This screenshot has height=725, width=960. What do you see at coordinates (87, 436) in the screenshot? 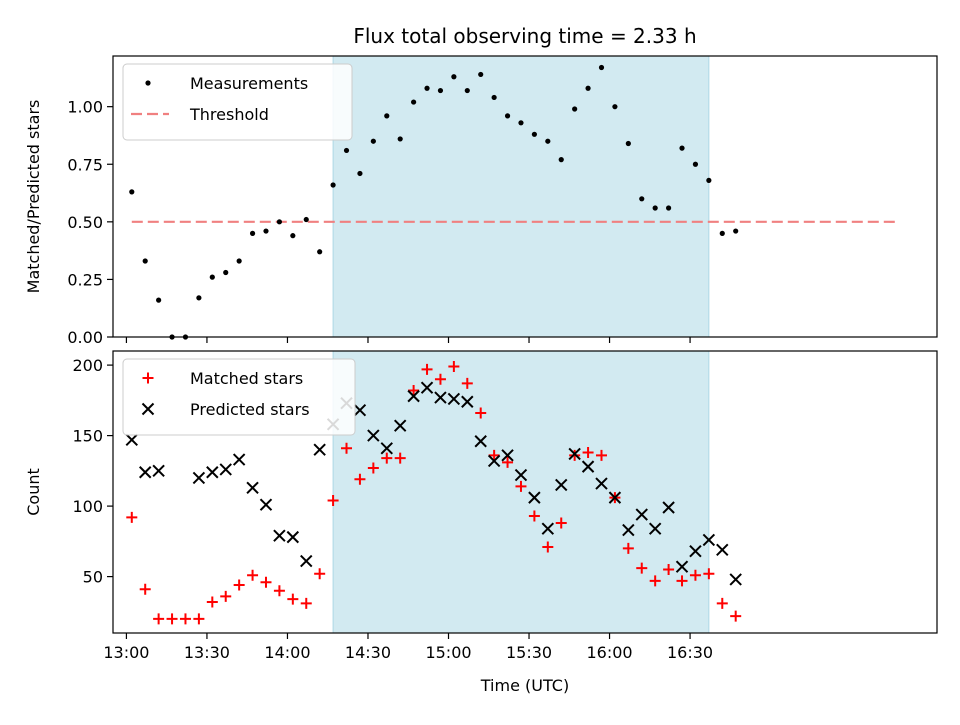
I see `y-tick-label: 150` at bounding box center [87, 436].